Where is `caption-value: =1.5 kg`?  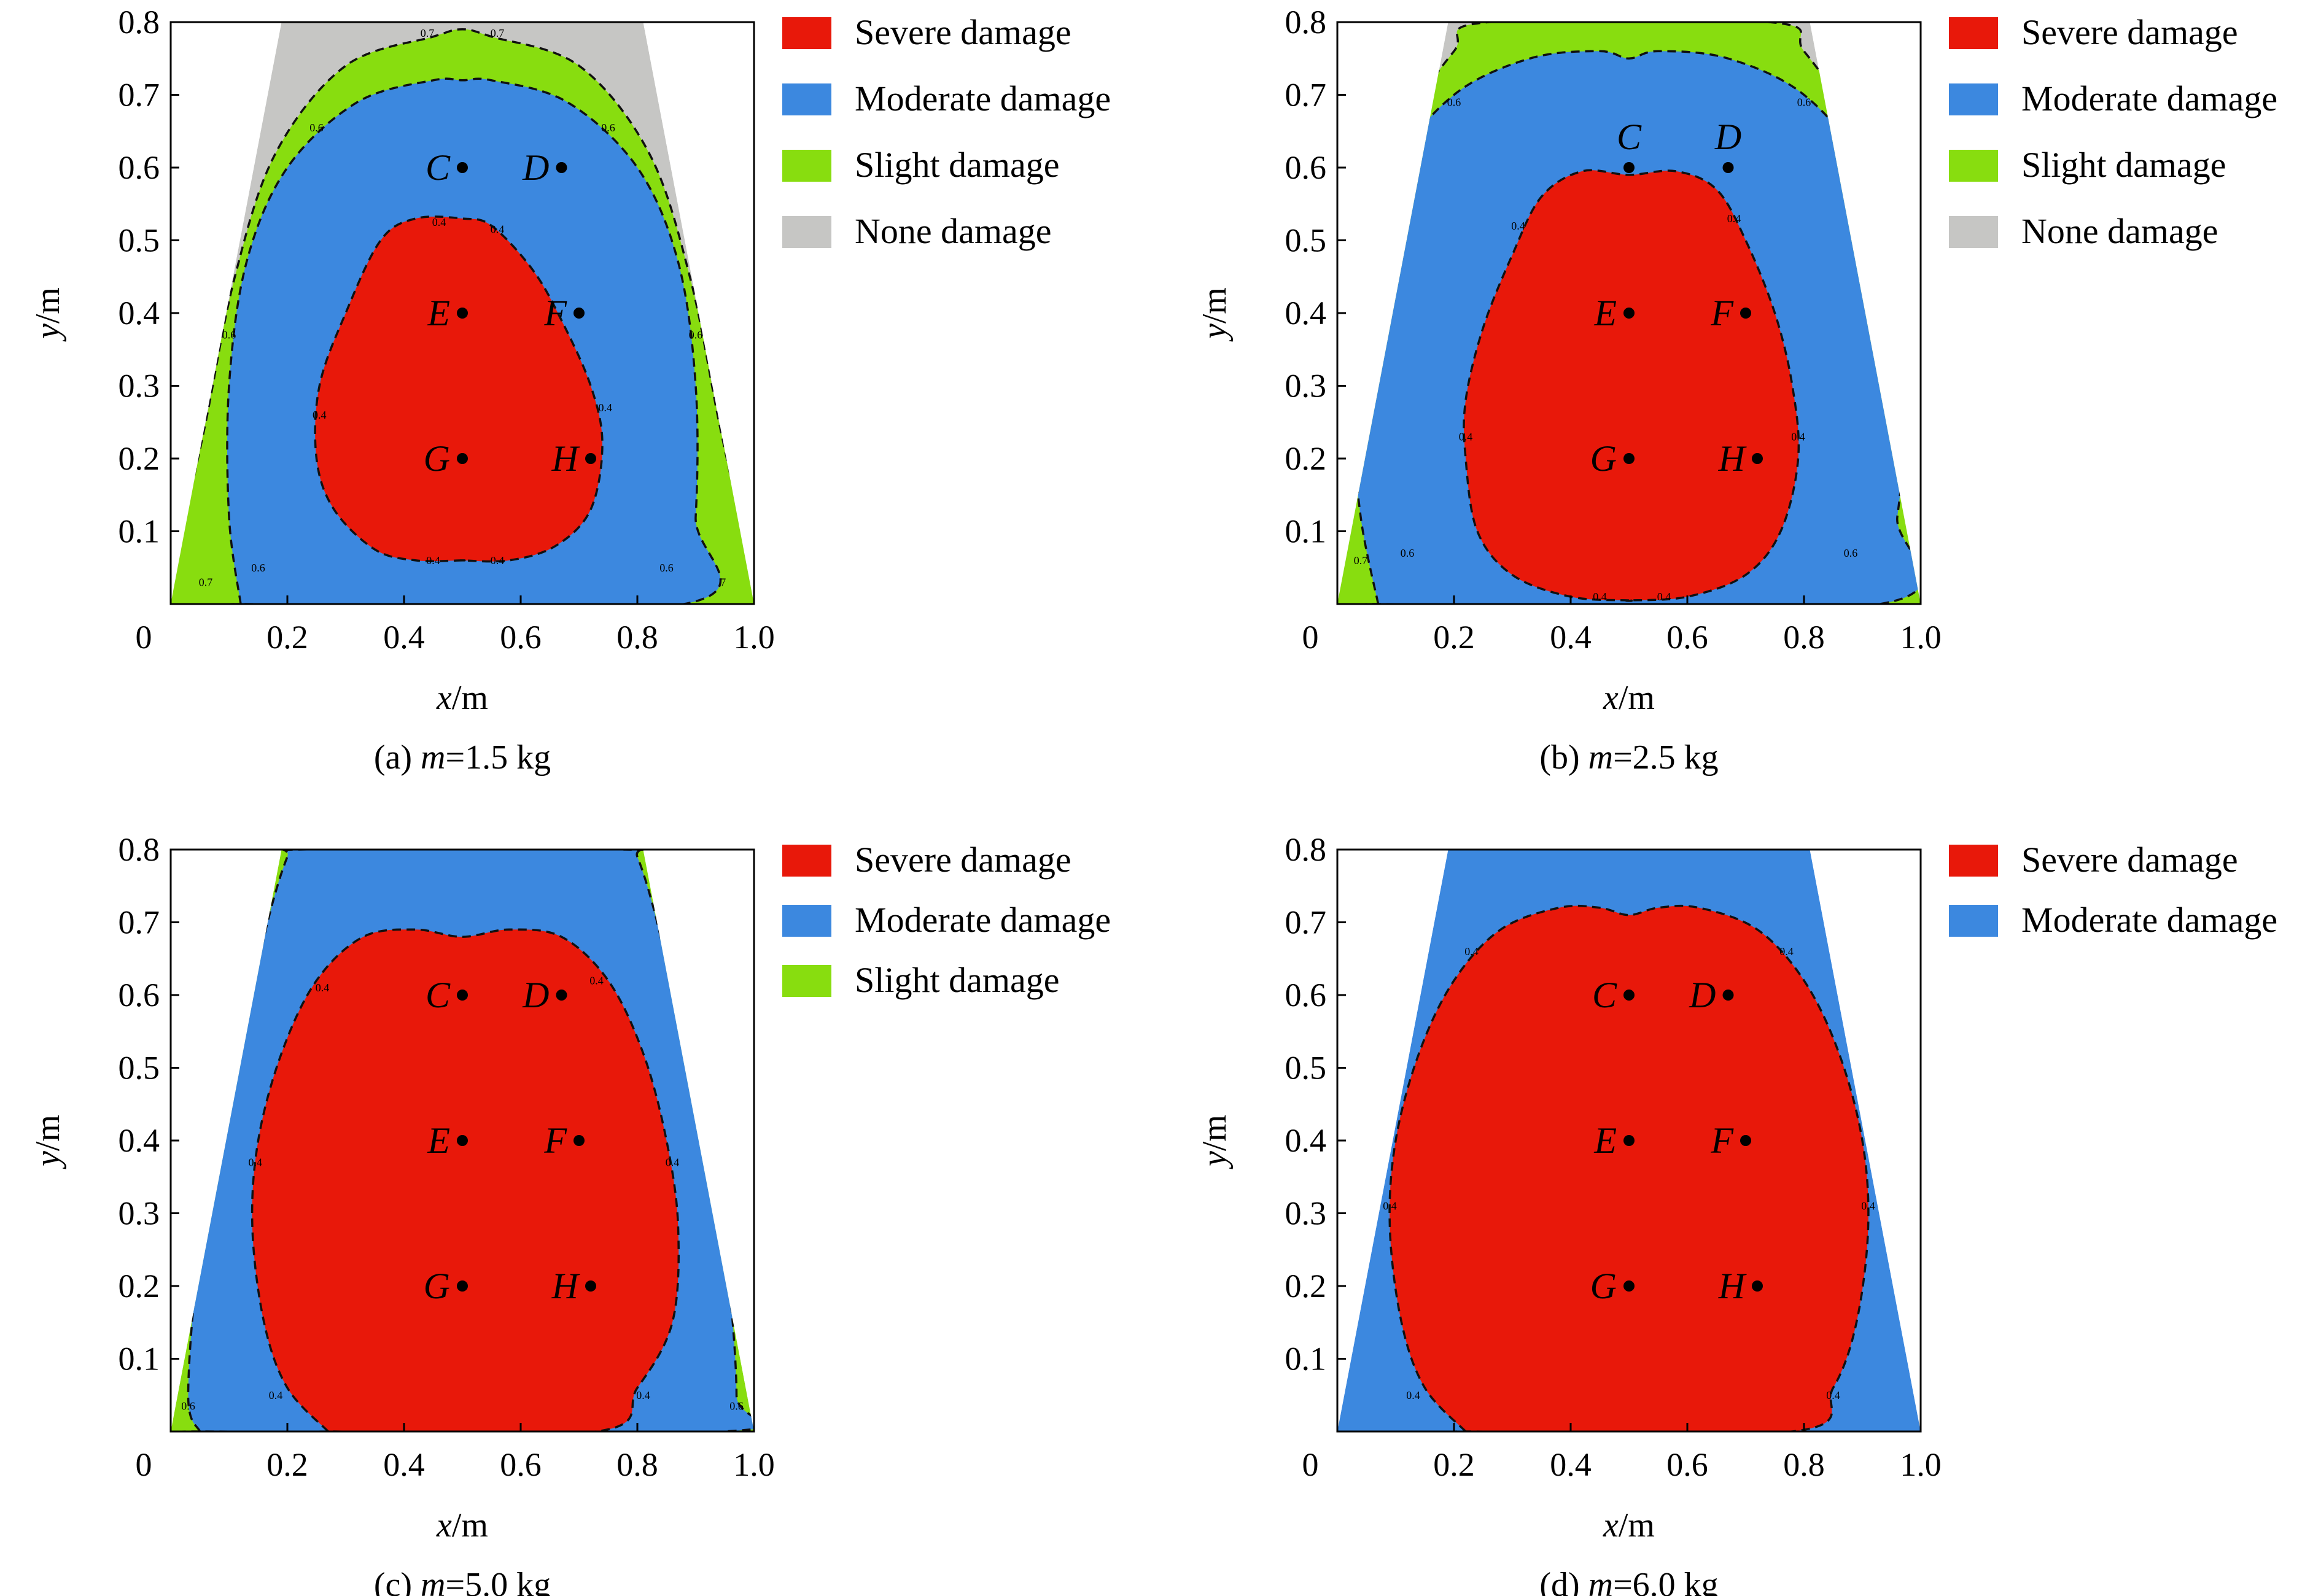
caption-value: =1.5 kg is located at coordinates (498, 757).